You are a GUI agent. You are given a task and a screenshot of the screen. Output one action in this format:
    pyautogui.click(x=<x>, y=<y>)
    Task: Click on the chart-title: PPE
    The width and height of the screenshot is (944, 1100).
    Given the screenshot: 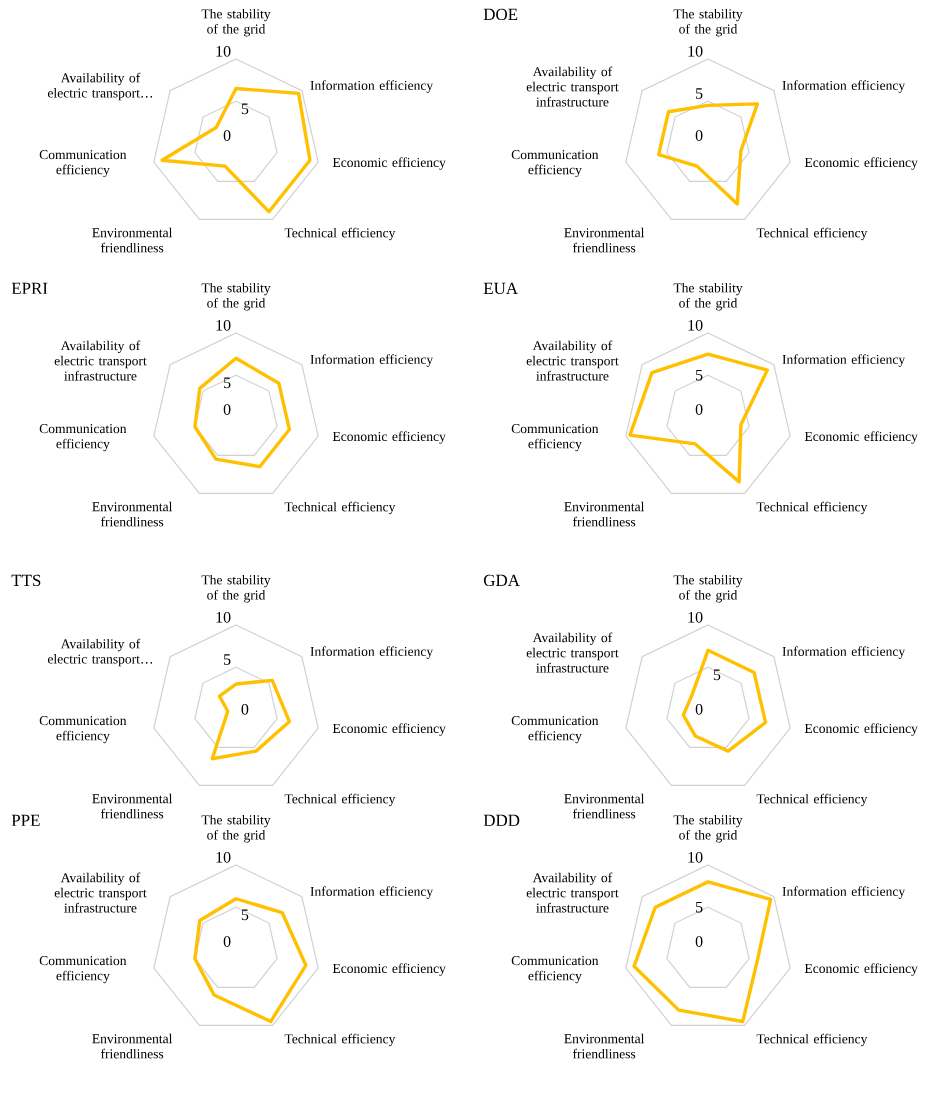 What is the action you would take?
    pyautogui.click(x=25, y=820)
    